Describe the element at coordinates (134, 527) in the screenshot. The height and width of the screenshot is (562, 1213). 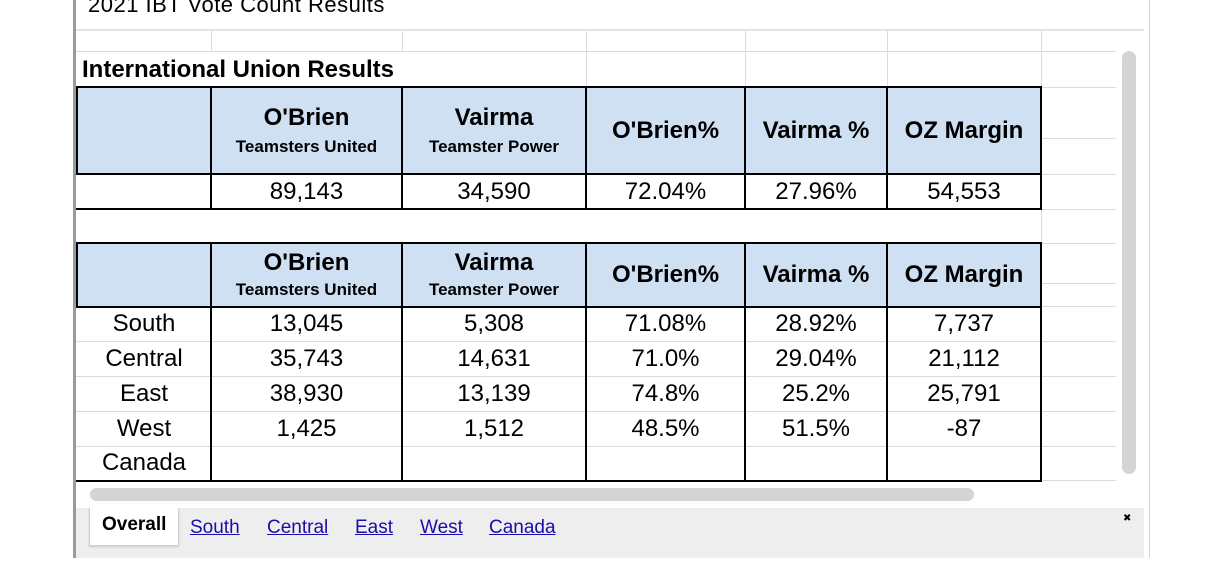
I see `tab-overall: Overall` at that location.